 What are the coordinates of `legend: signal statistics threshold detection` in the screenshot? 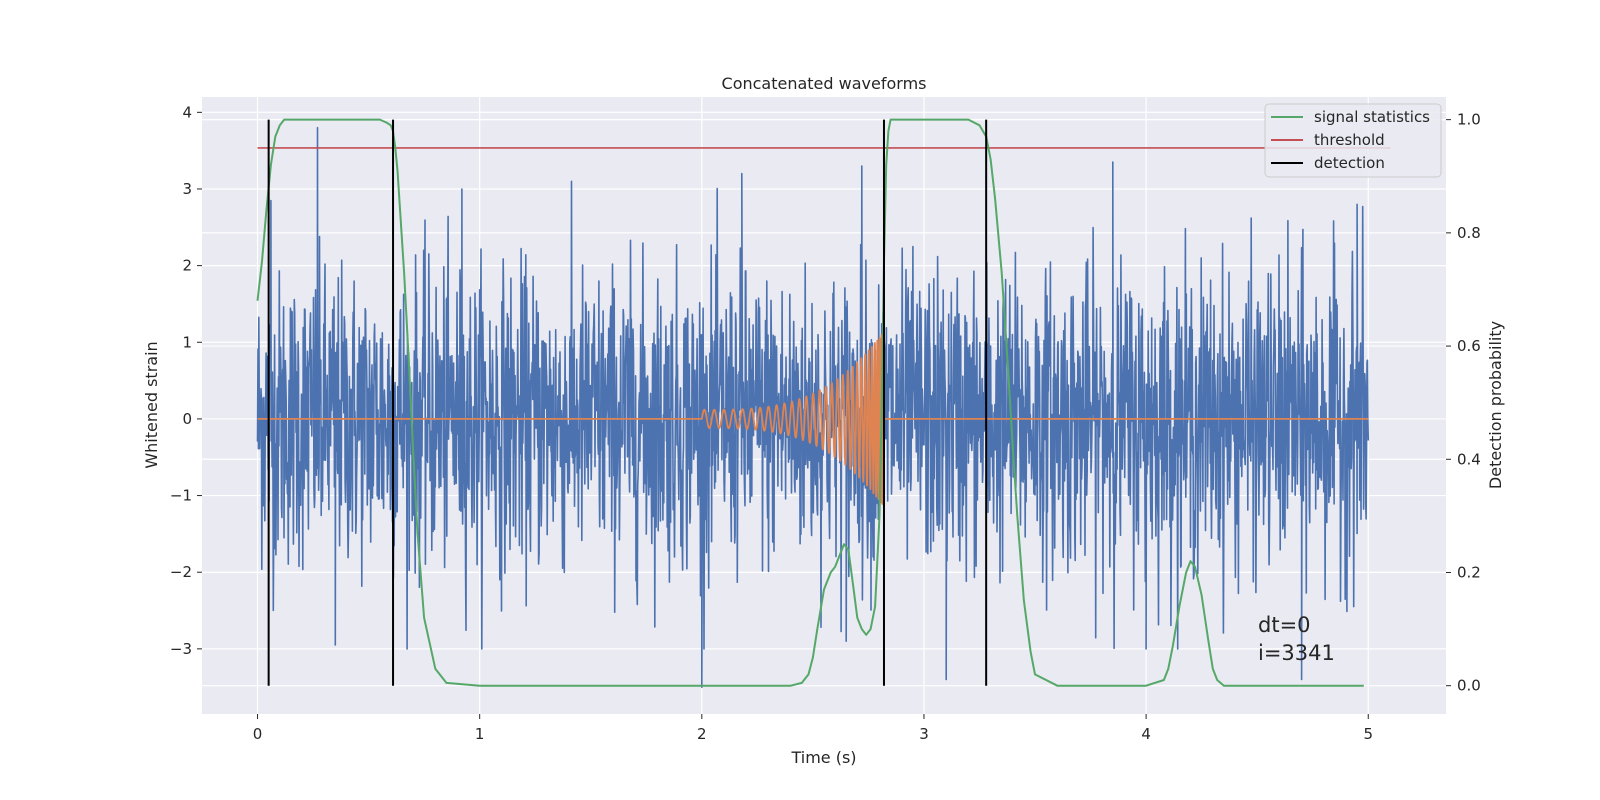 It's located at (1353, 140).